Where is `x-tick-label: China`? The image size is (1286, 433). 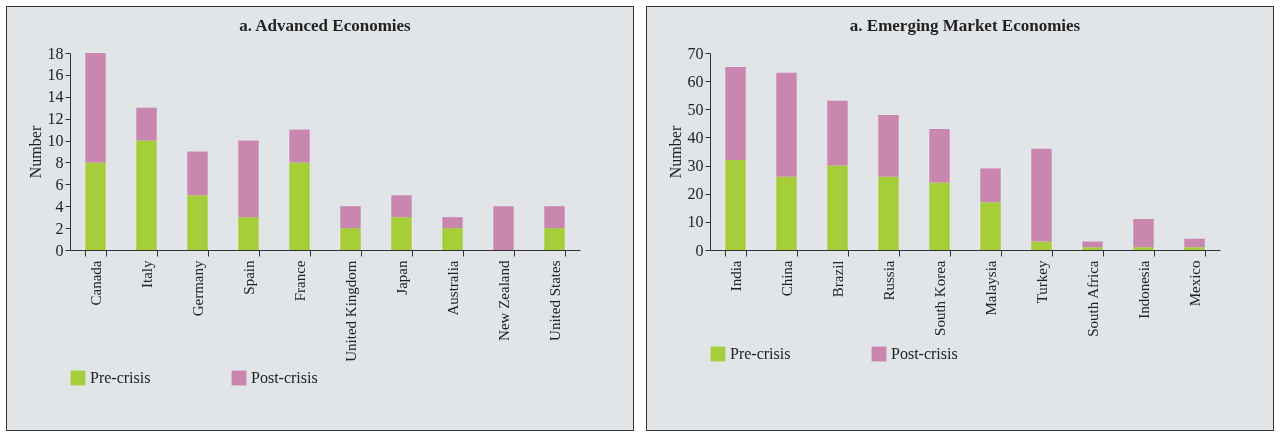 x-tick-label: China is located at coordinates (787, 278).